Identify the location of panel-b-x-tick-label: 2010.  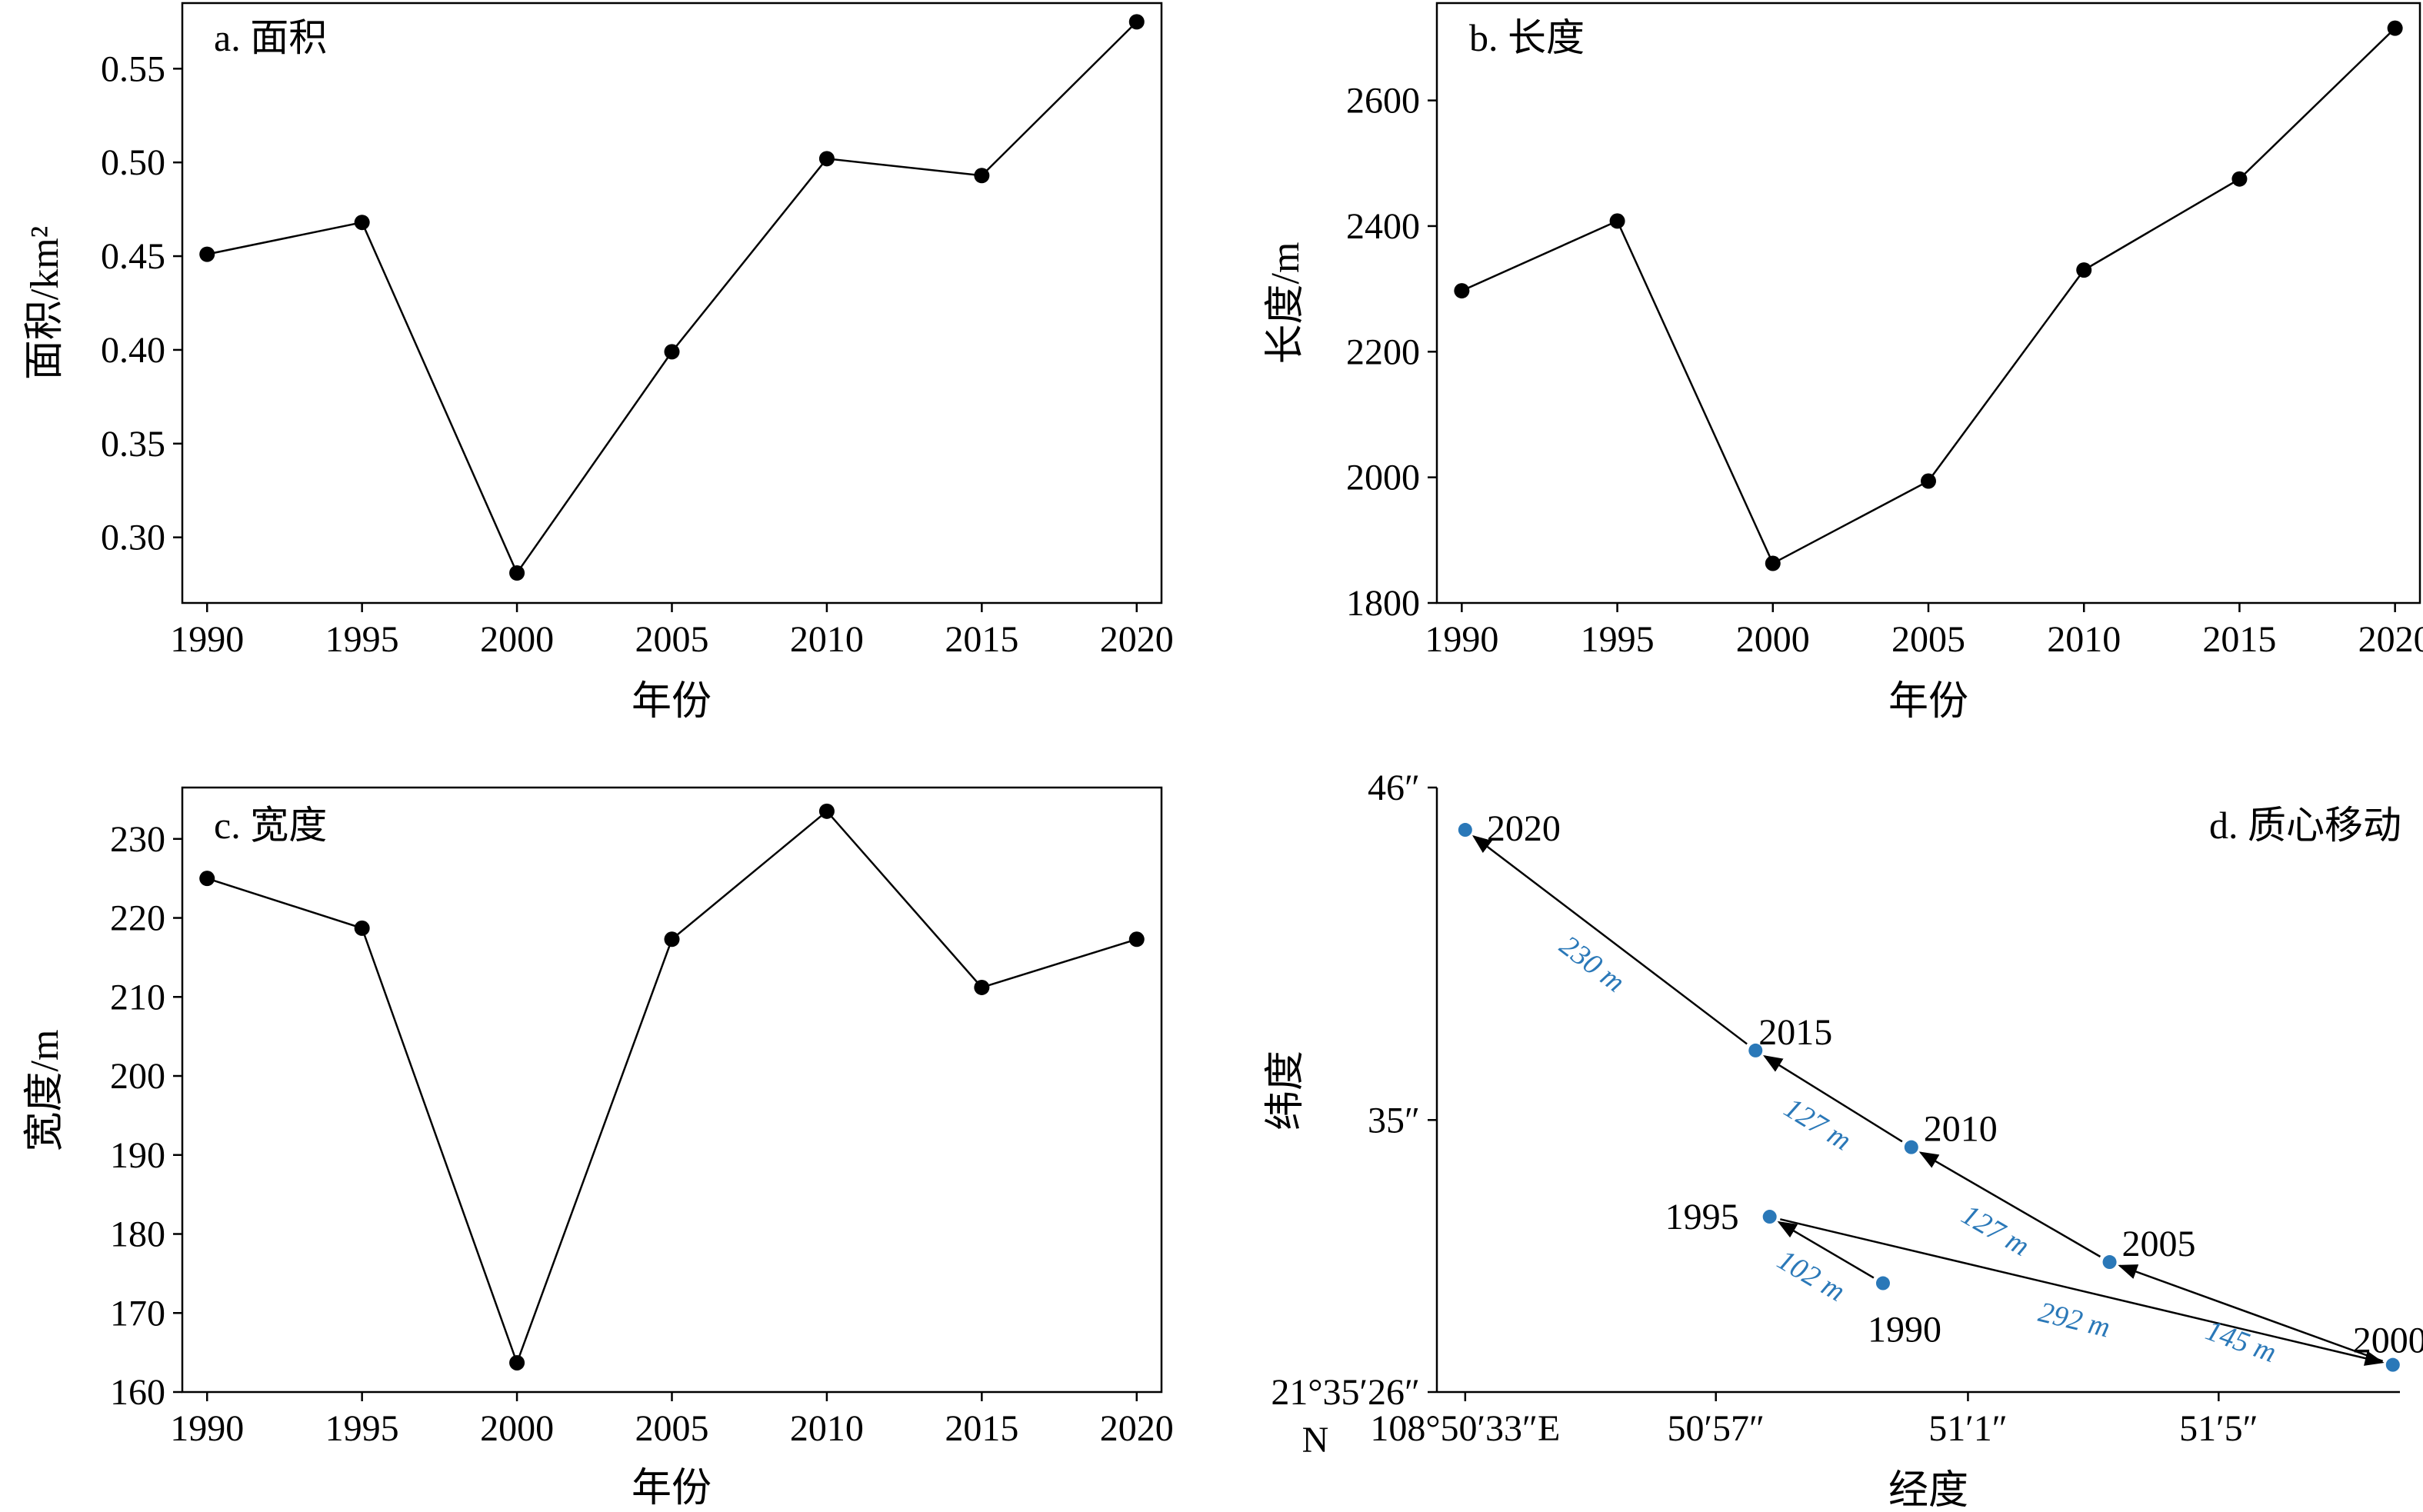
(2084, 639).